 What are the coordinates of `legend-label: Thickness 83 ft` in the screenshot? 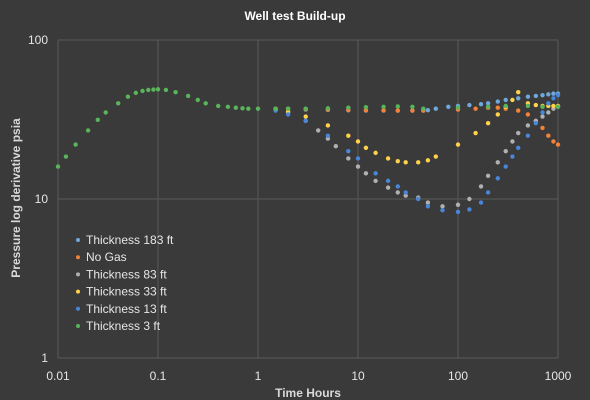 It's located at (126, 274).